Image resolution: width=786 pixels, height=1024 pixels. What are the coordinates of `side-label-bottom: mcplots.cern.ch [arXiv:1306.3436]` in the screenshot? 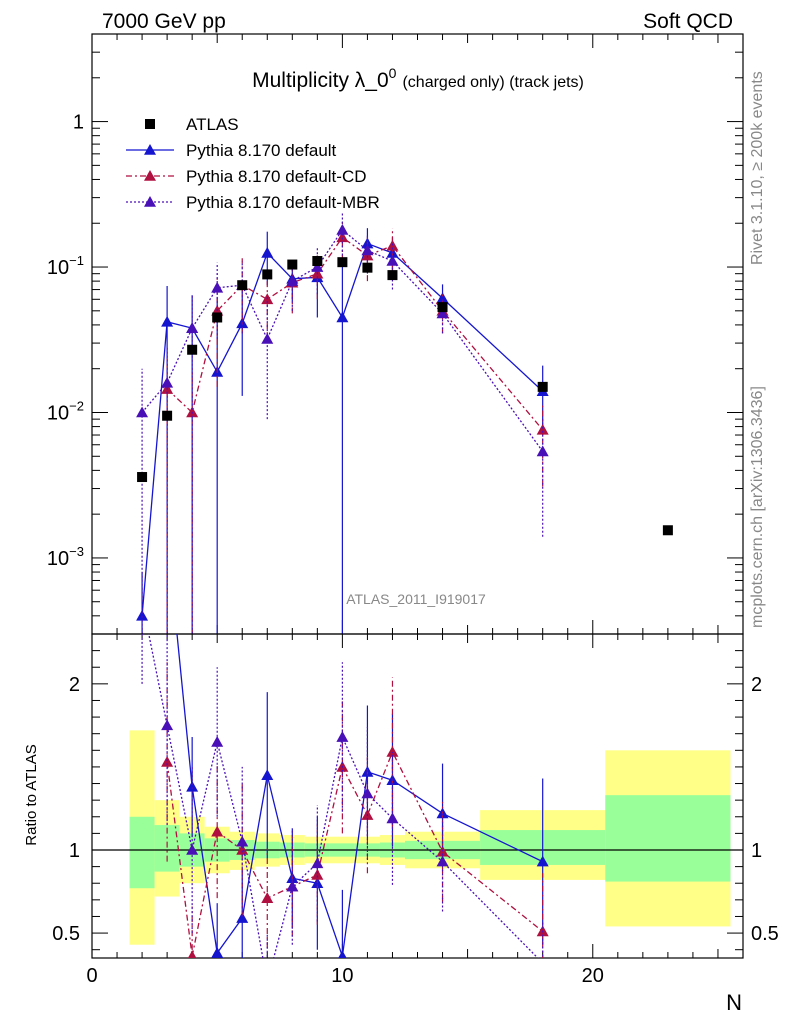 It's located at (757, 507).